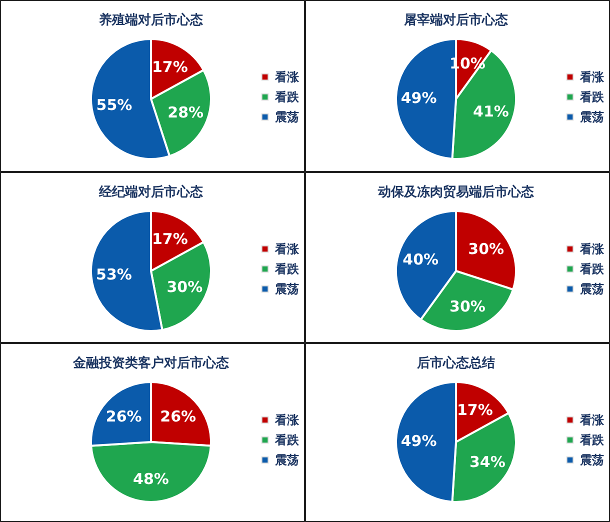 Image resolution: width=610 pixels, height=522 pixels. I want to click on chart-title: 经纪端对后市心态, so click(151, 192).